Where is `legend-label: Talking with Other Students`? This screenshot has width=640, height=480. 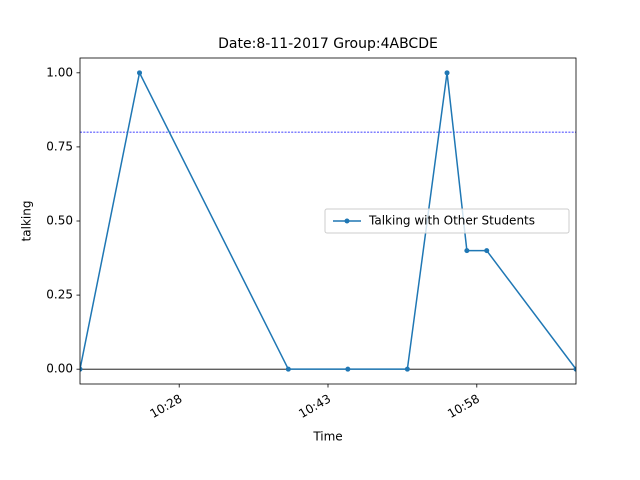 legend-label: Talking with Other Students is located at coordinates (451, 221).